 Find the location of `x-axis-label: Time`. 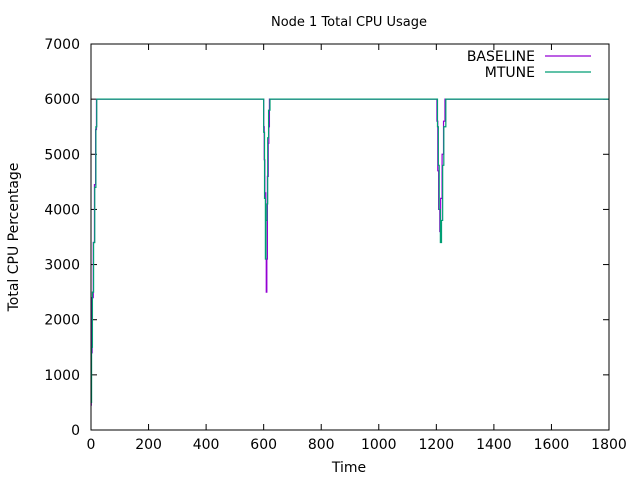

x-axis-label: Time is located at coordinates (348, 468).